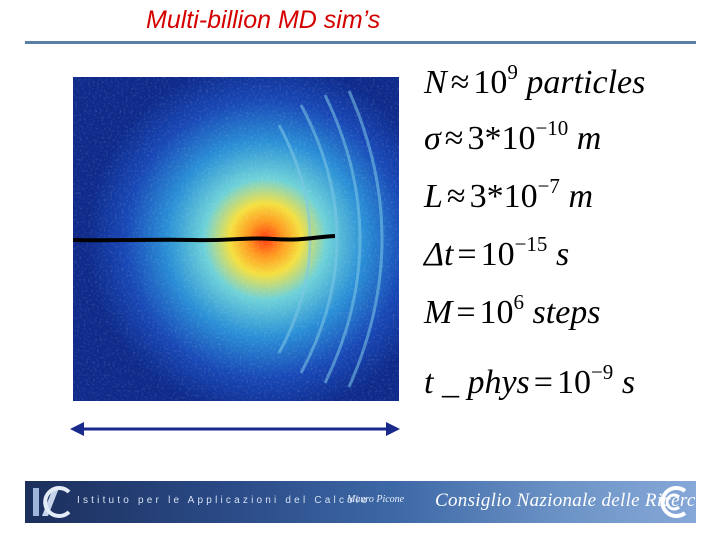 The image size is (720, 540). I want to click on eq-exp: 9, so click(512, 72).